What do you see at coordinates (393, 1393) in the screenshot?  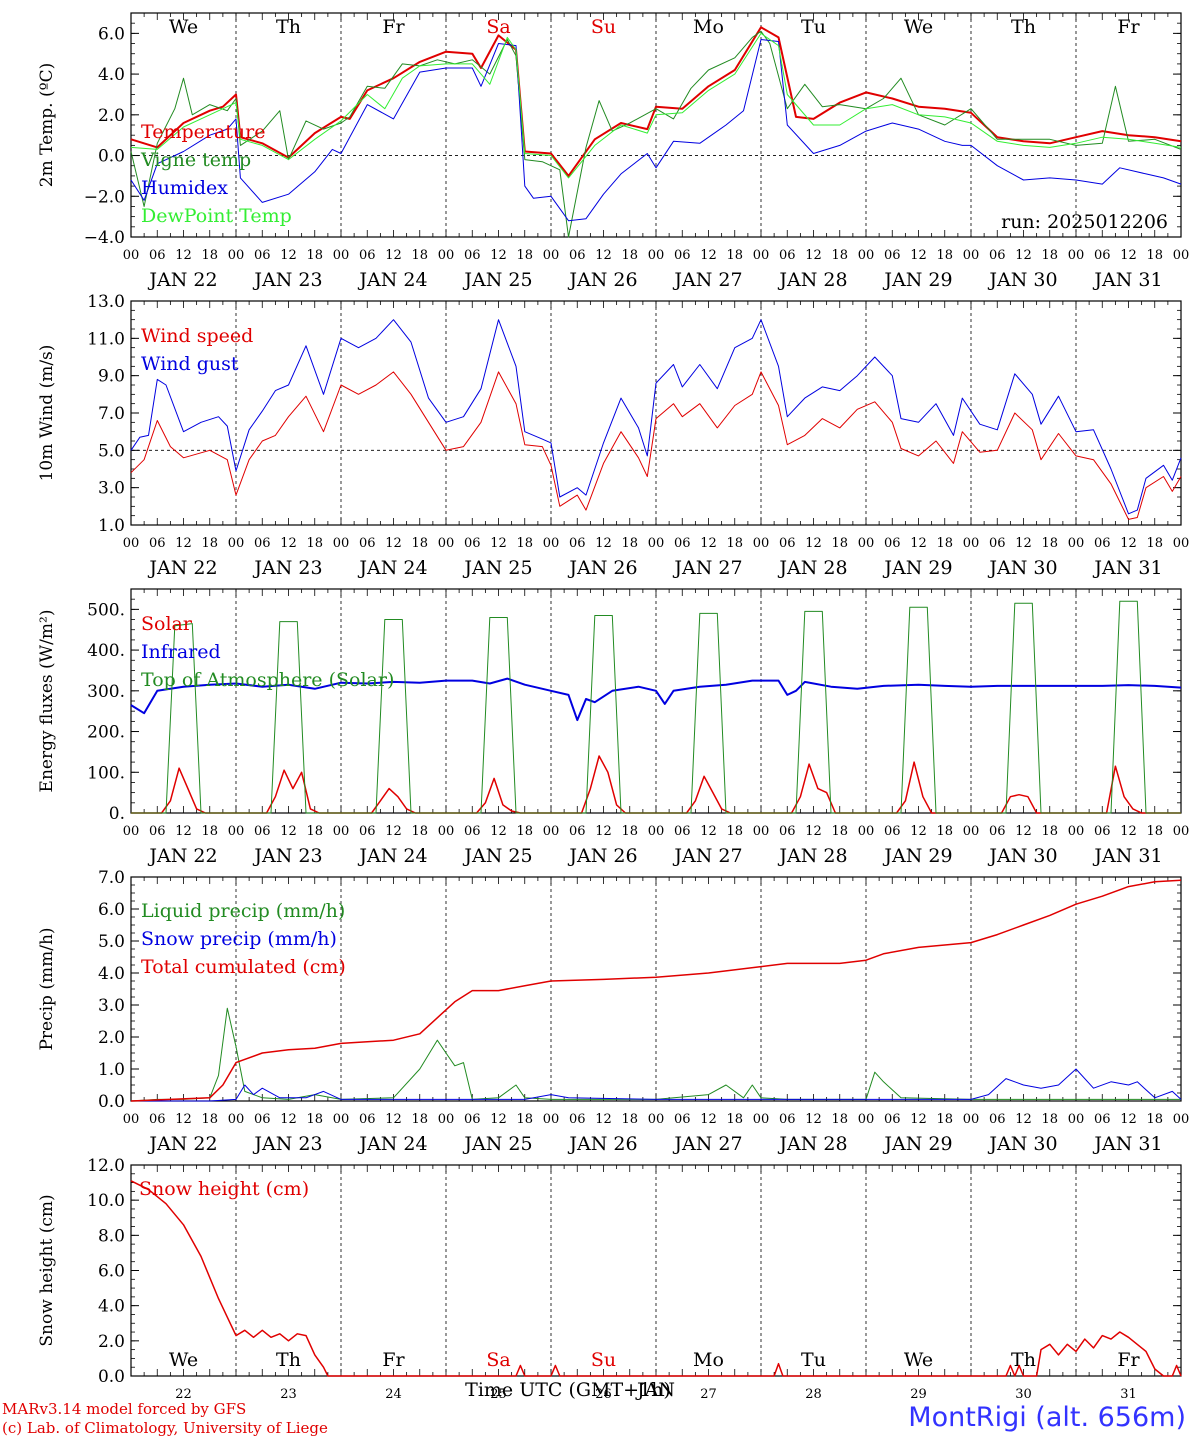 I see `day-number-label: 24` at bounding box center [393, 1393].